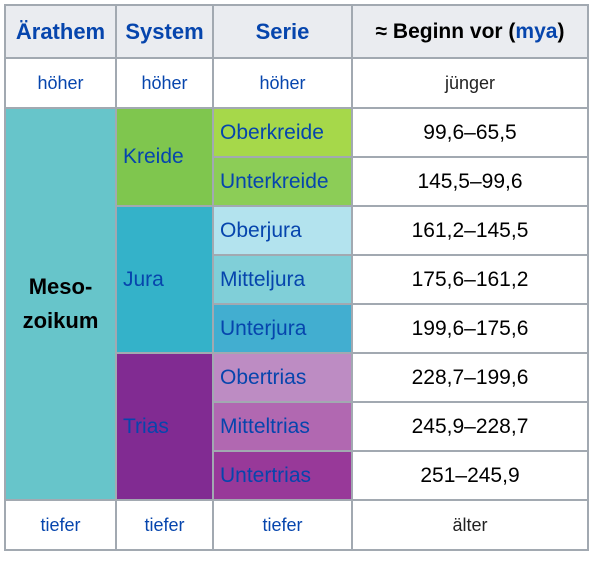 This screenshot has width=591, height=570. Describe the element at coordinates (282, 377) in the screenshot. I see `series-upper-triassic: Obertrias` at that location.